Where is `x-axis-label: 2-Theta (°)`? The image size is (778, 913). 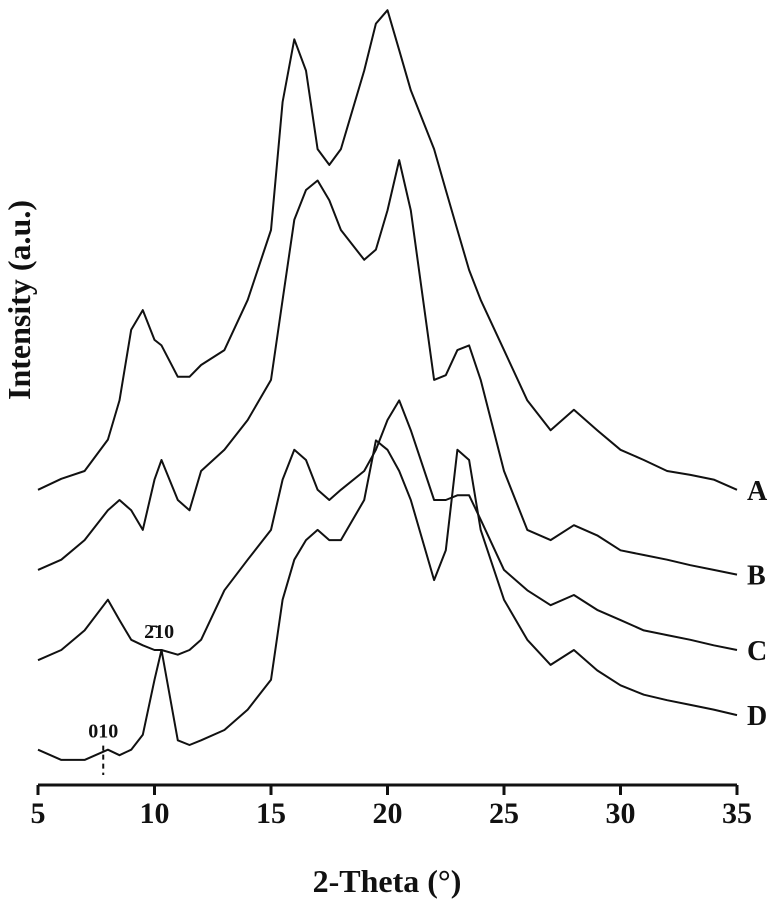
x-axis-label: 2-Theta (°) is located at coordinates (387, 881).